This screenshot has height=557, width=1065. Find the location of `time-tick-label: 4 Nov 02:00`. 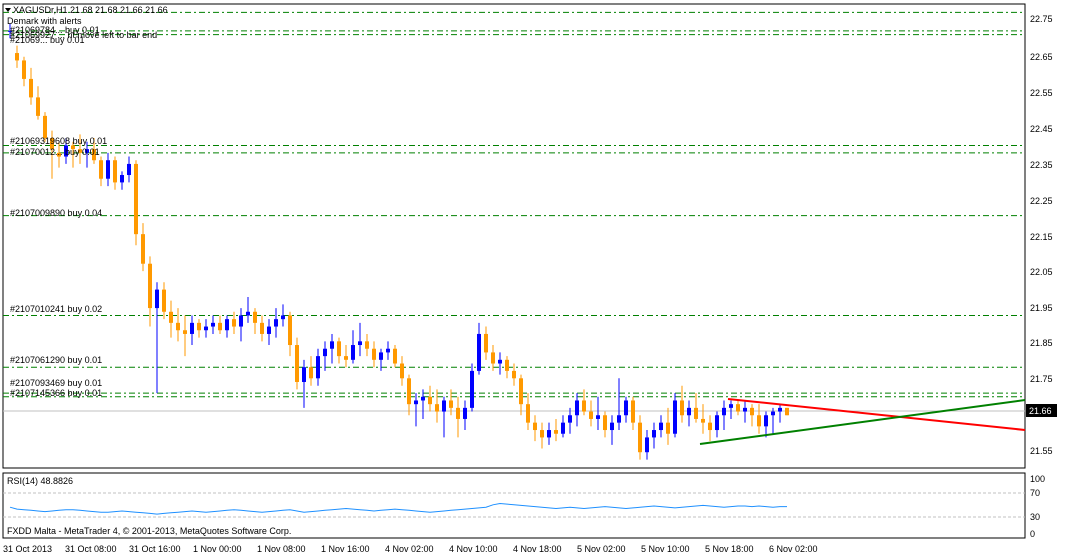

time-tick-label: 4 Nov 02:00 is located at coordinates (409, 549).